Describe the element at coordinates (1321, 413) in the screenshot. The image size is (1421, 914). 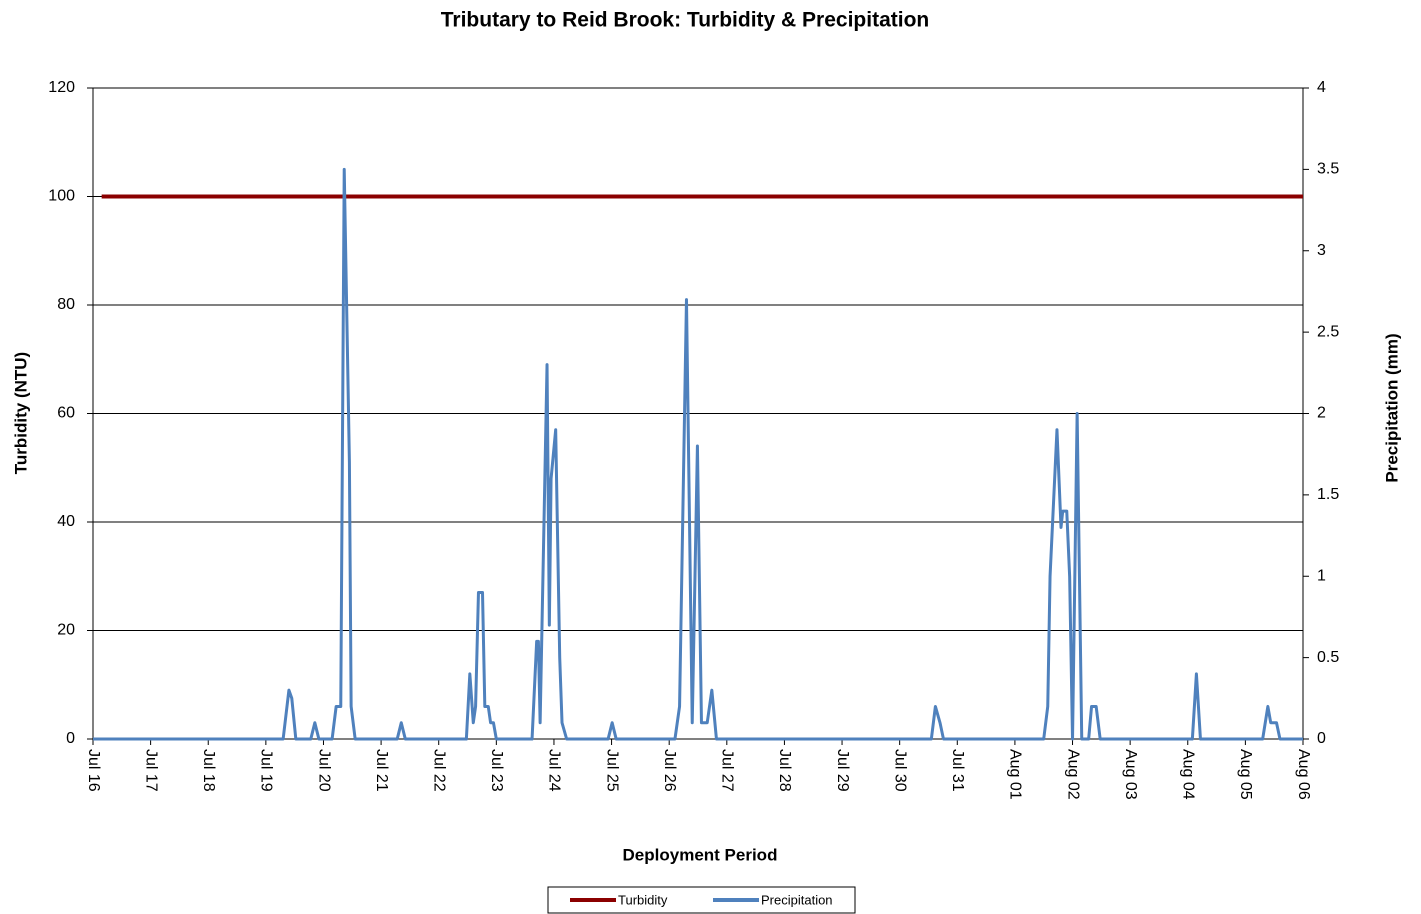
I see `y2-tick-label: 2` at that location.